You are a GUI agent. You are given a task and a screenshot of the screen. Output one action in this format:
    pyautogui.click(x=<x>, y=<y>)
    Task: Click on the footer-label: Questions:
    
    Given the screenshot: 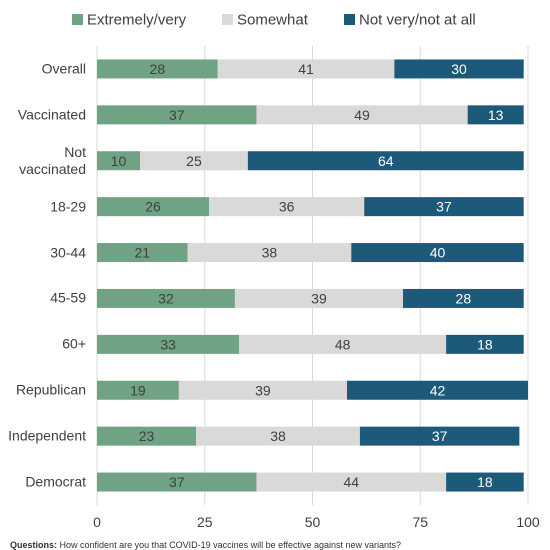 What is the action you would take?
    pyautogui.click(x=34, y=545)
    